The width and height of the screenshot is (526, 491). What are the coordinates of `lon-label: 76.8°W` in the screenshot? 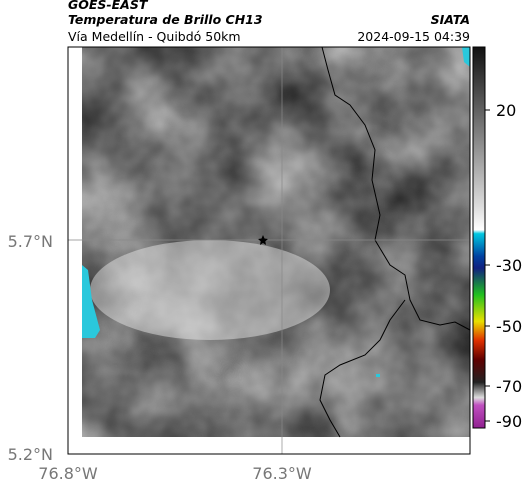 It's located at (68, 473).